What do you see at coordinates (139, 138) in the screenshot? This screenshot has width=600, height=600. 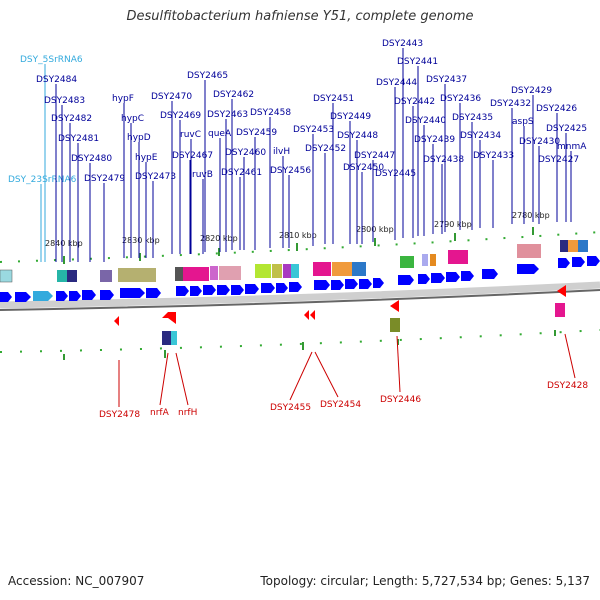 I see `svg-text: hypD` at bounding box center [139, 138].